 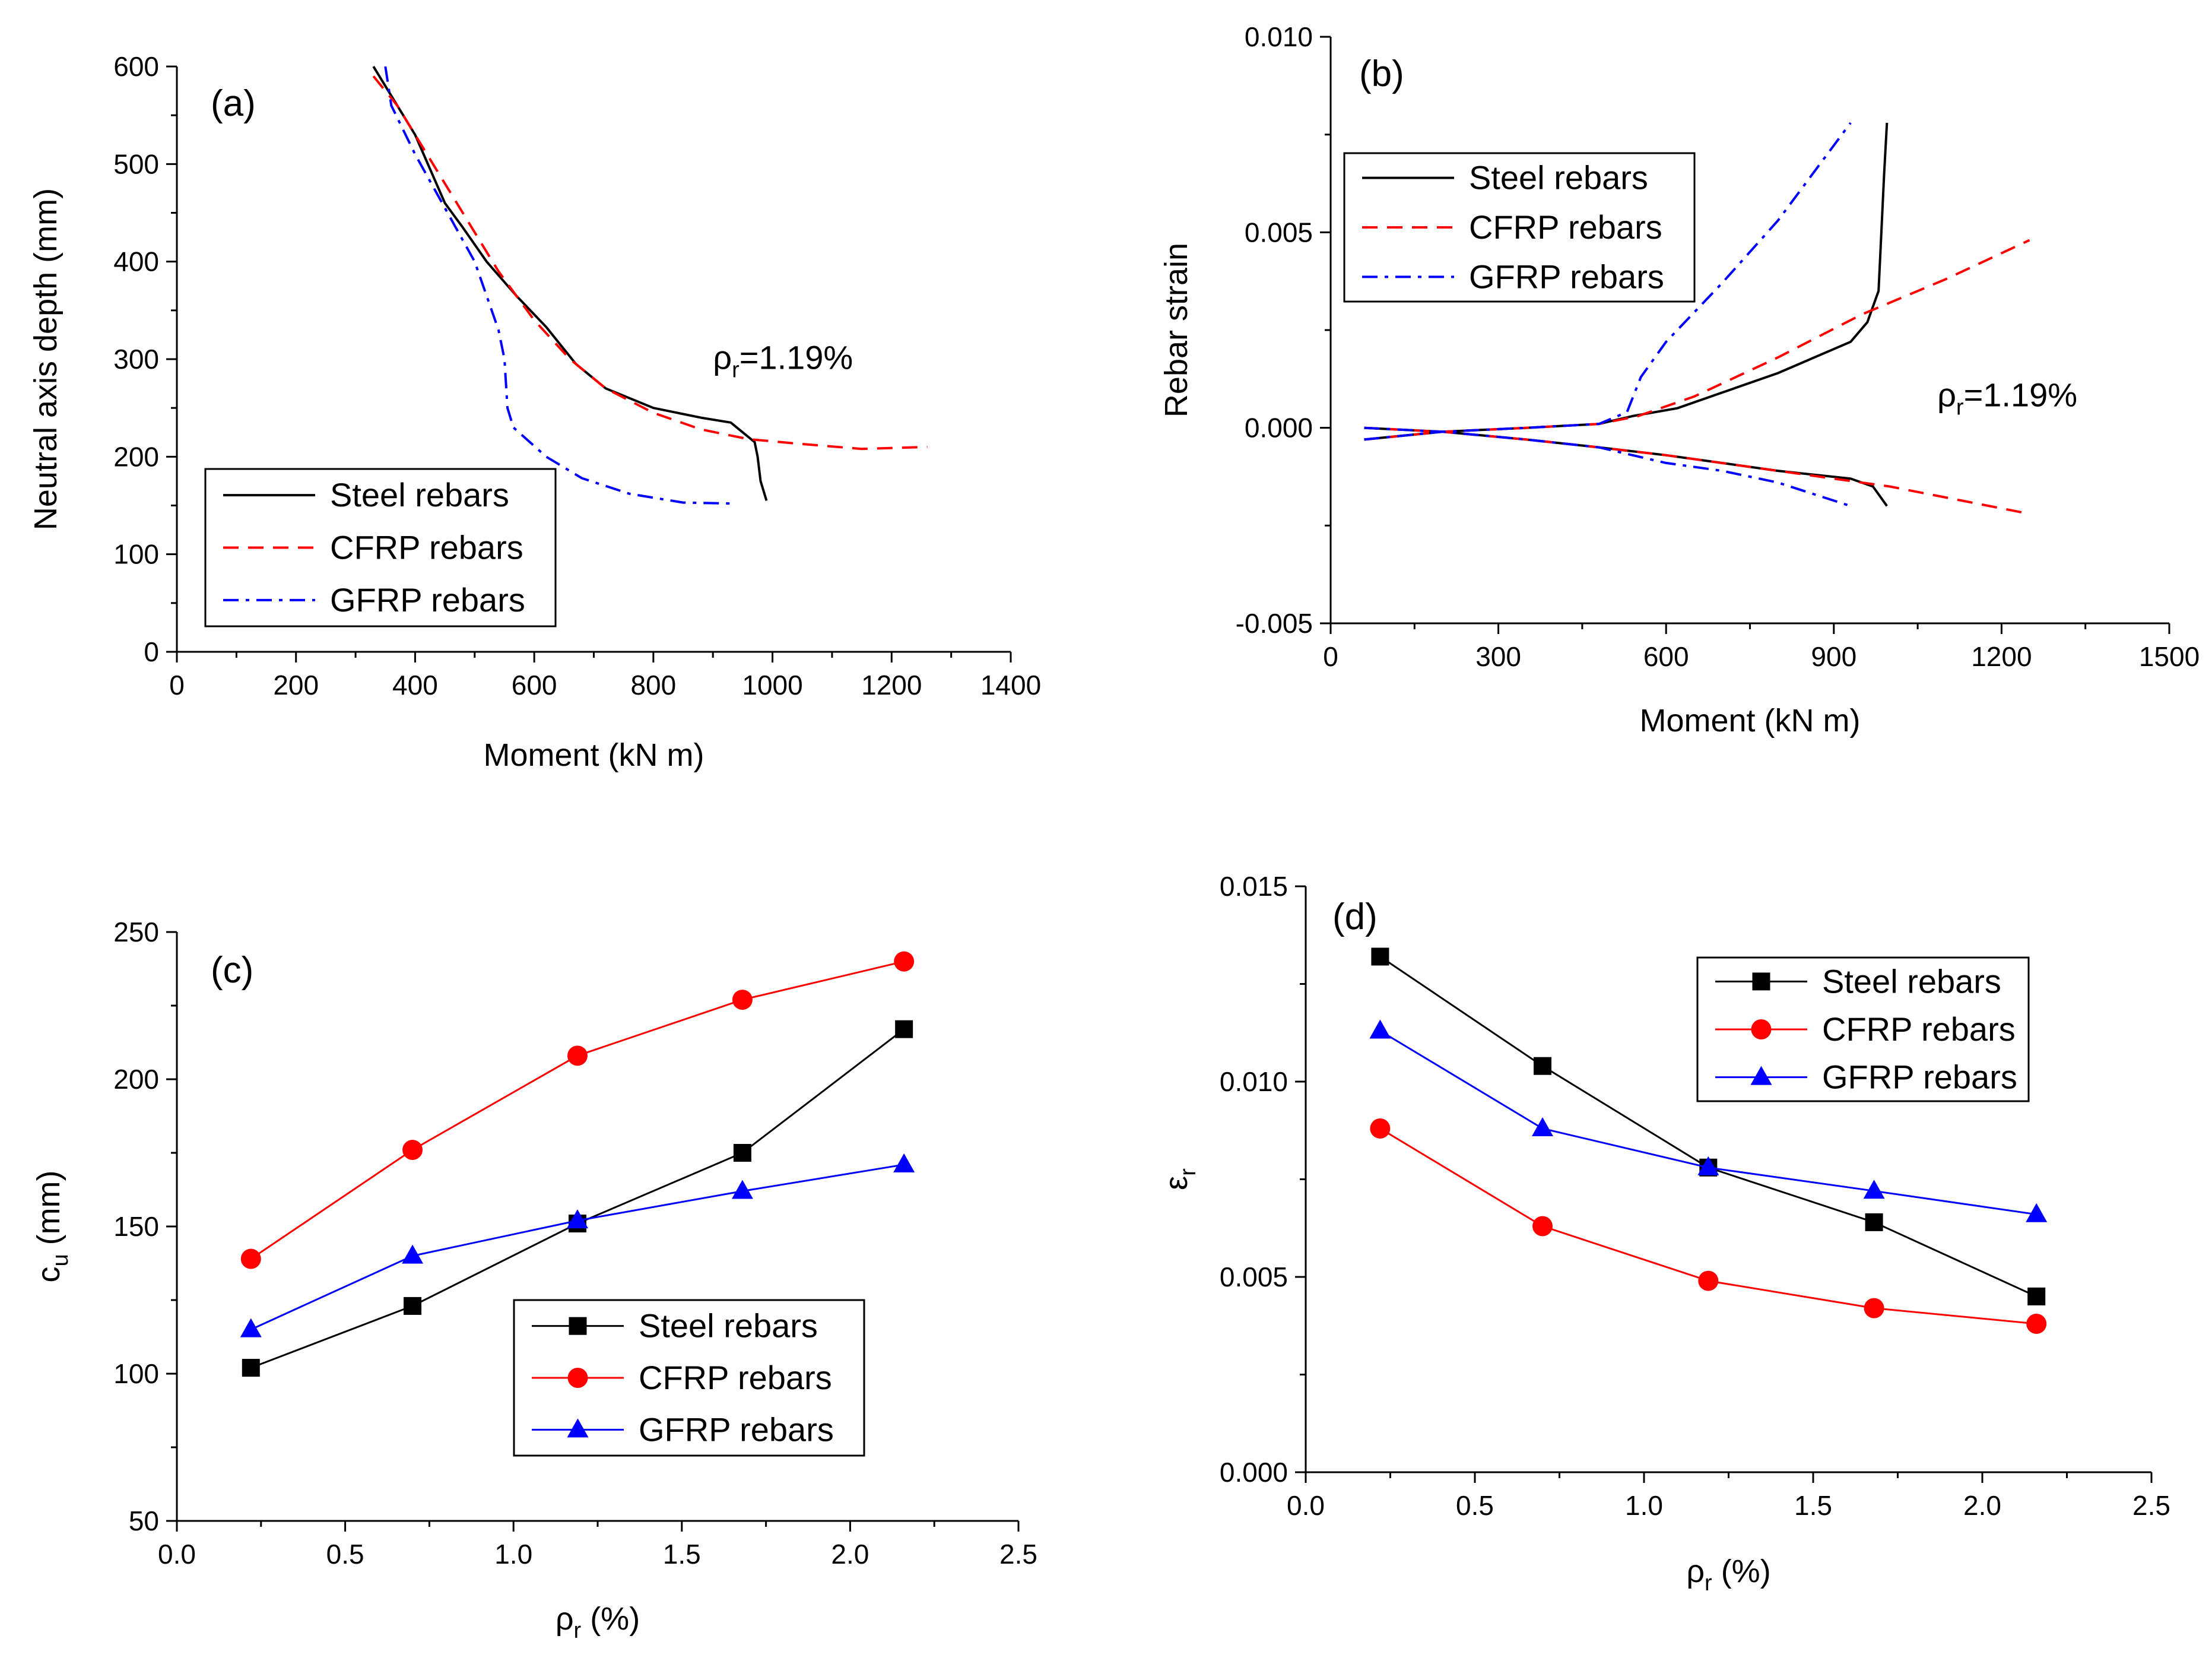 I want to click on y-tick-label: 100, so click(x=136, y=554).